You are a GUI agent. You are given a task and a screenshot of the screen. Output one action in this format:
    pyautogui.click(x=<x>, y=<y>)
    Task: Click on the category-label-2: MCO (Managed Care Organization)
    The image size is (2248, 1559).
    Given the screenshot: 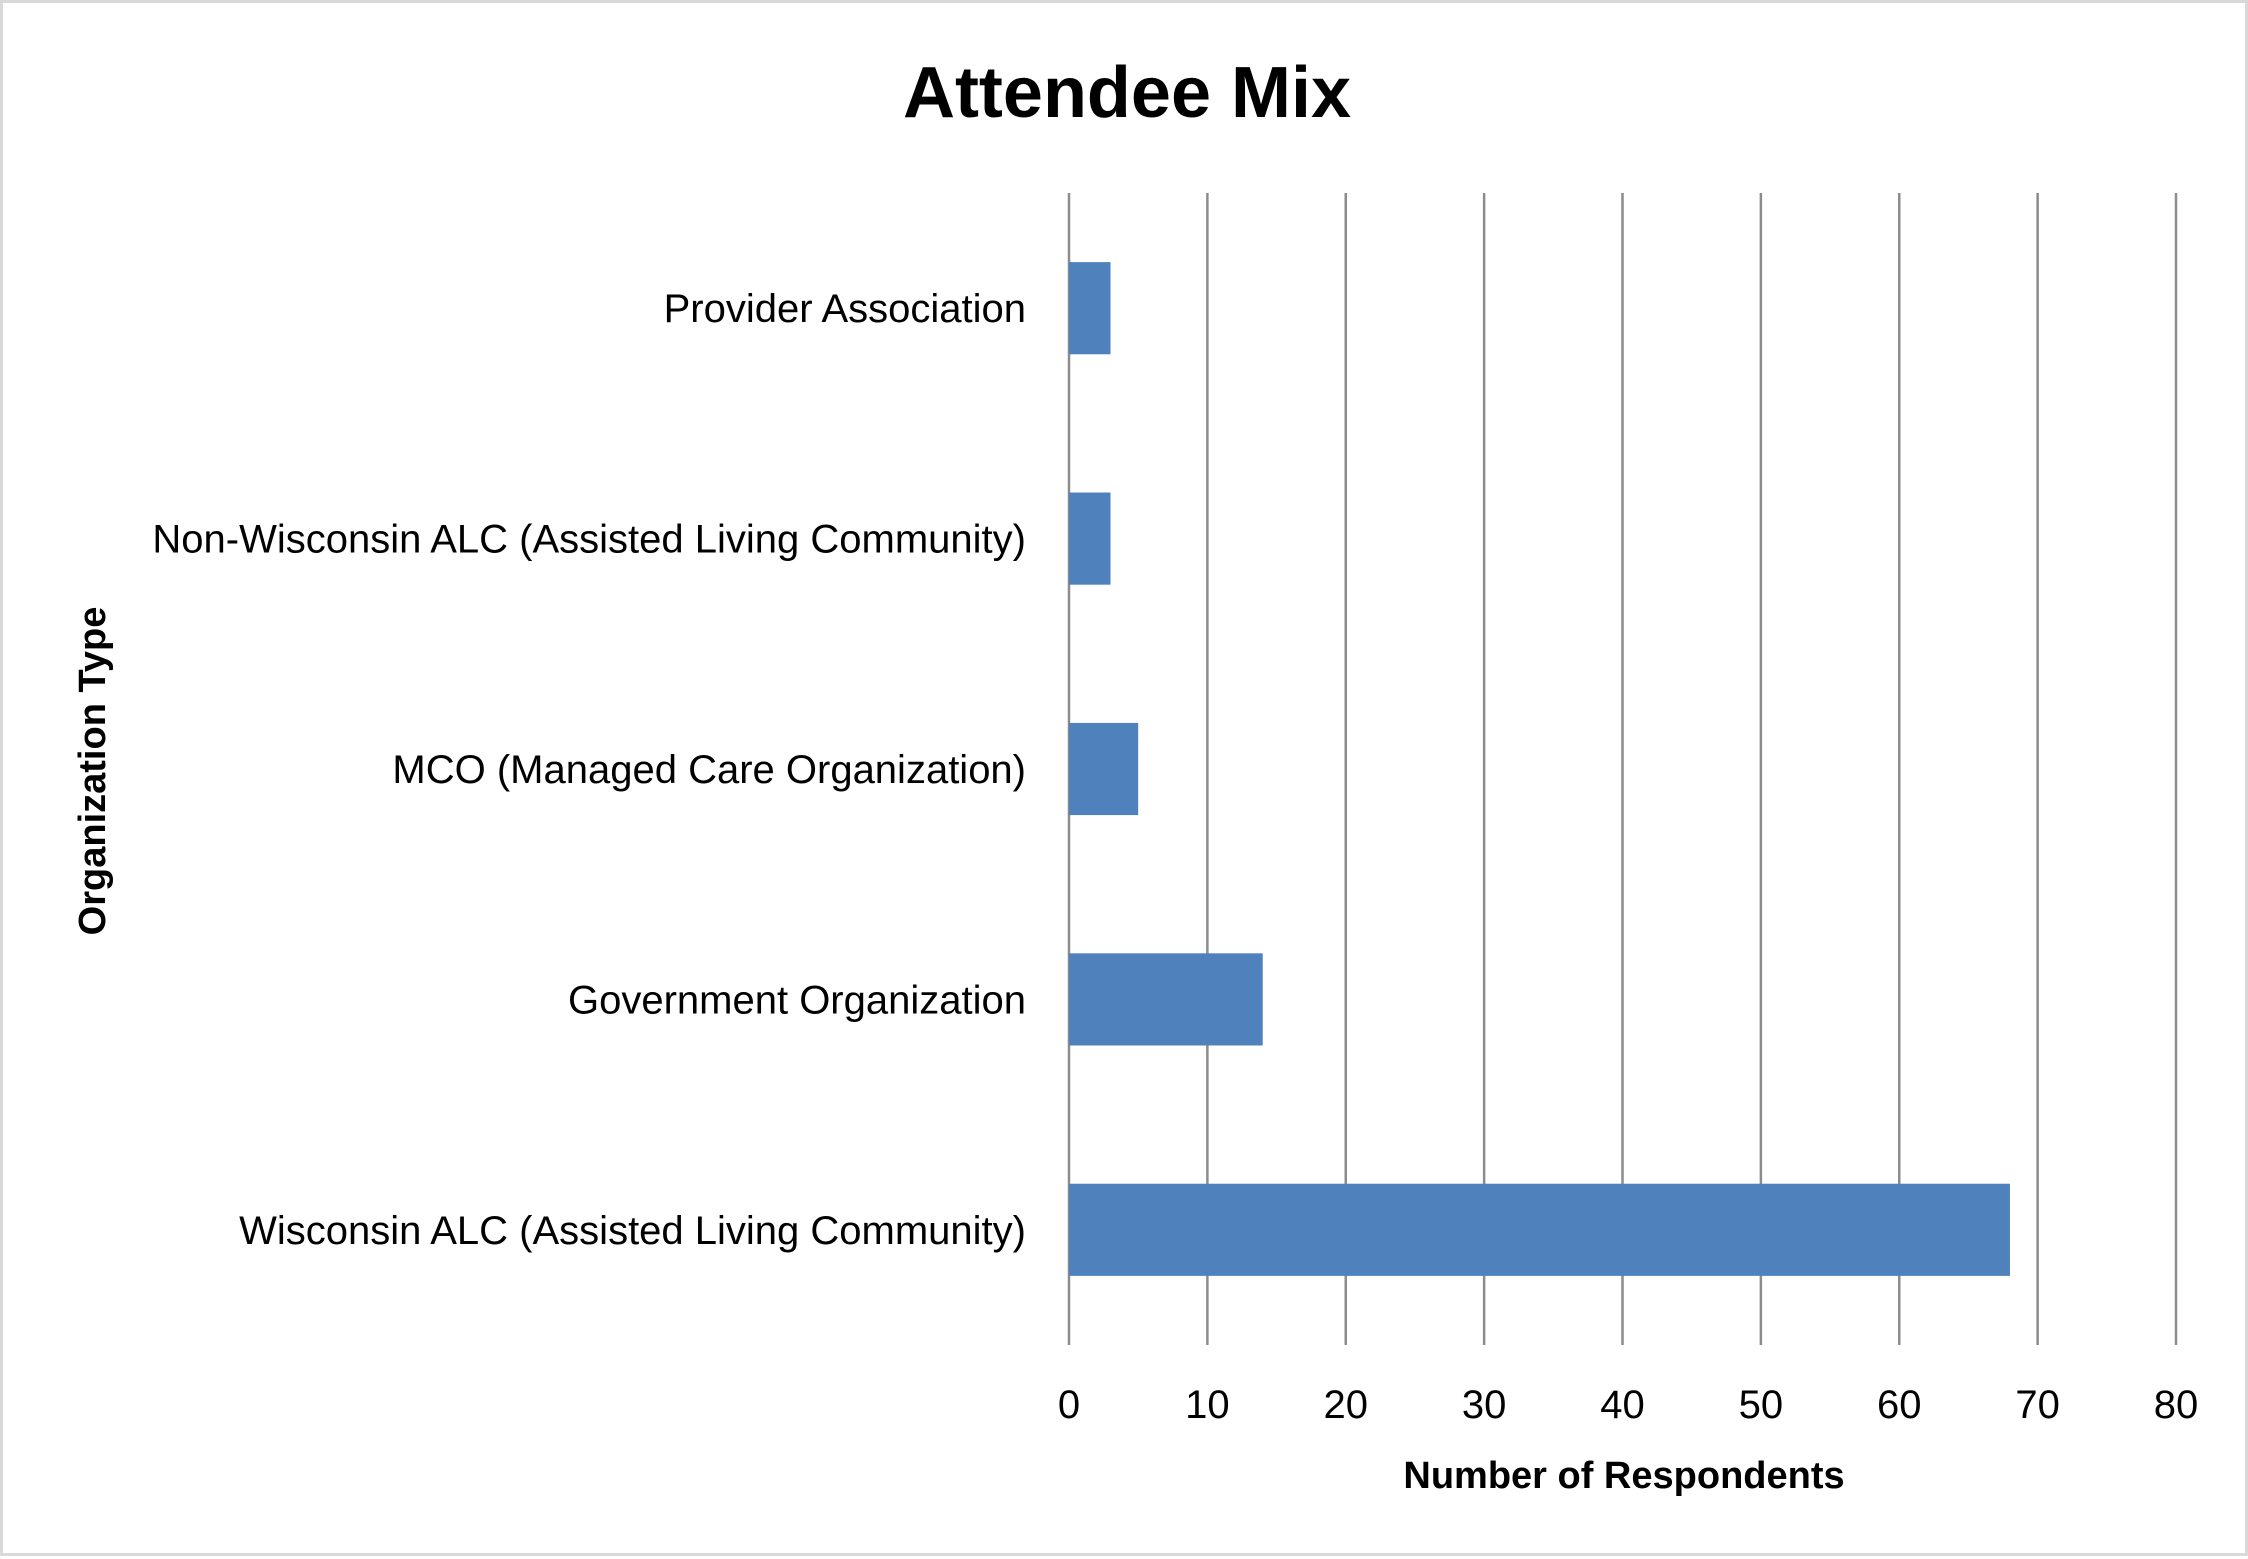 What is the action you would take?
    pyautogui.click(x=709, y=770)
    